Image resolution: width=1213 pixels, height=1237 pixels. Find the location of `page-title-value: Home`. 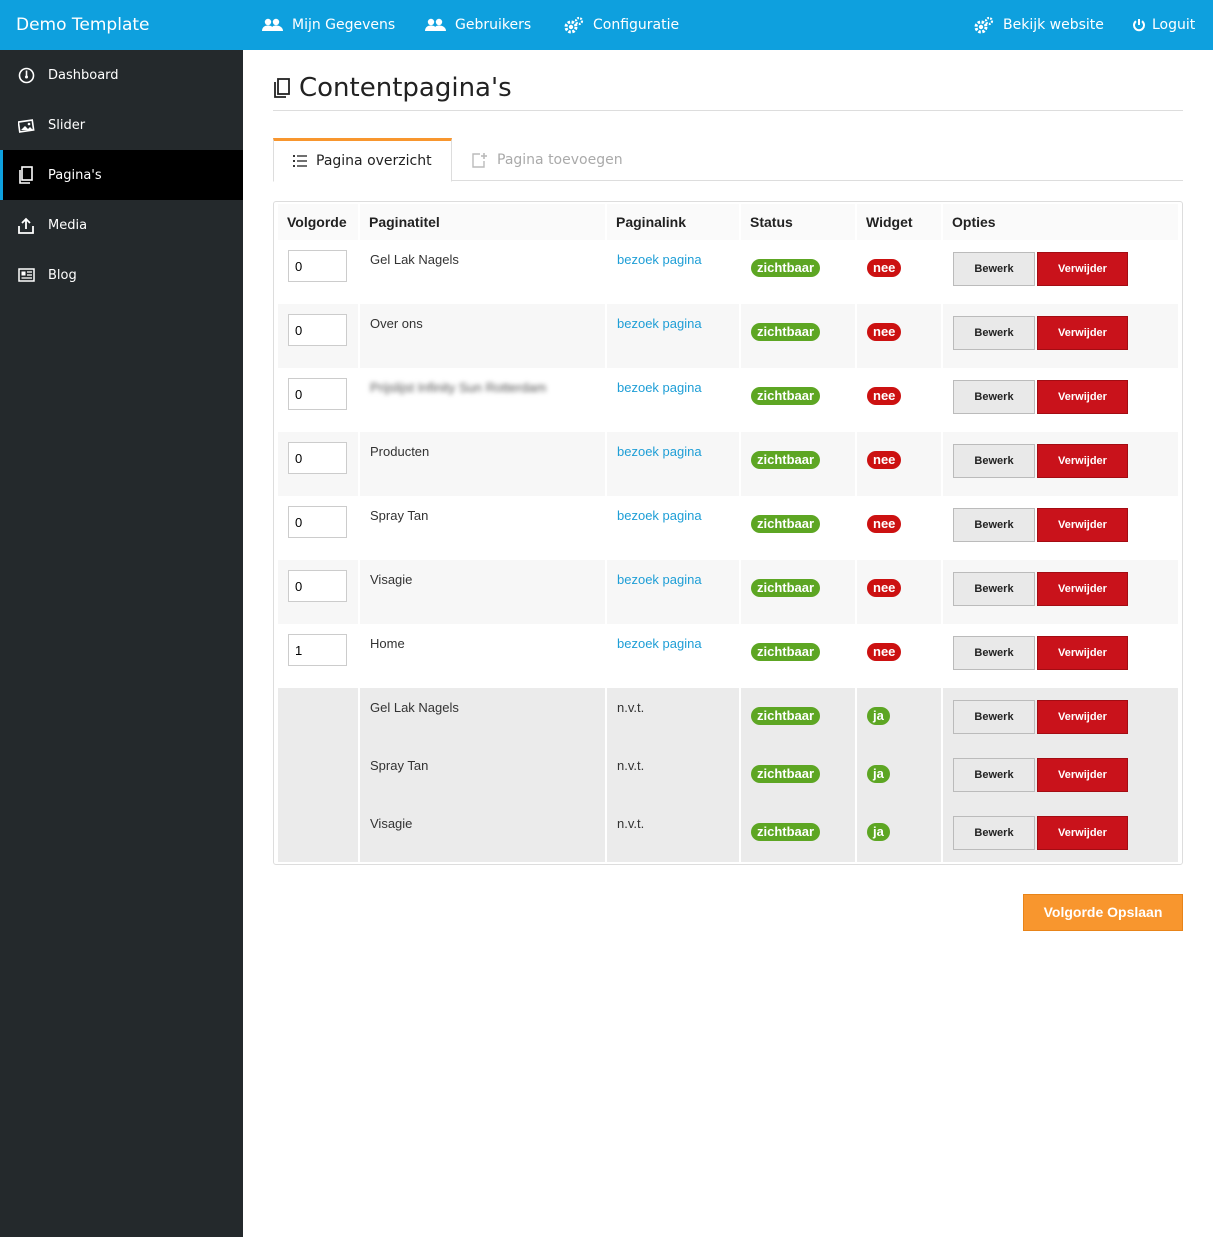

page-title-value: Home is located at coordinates (387, 643).